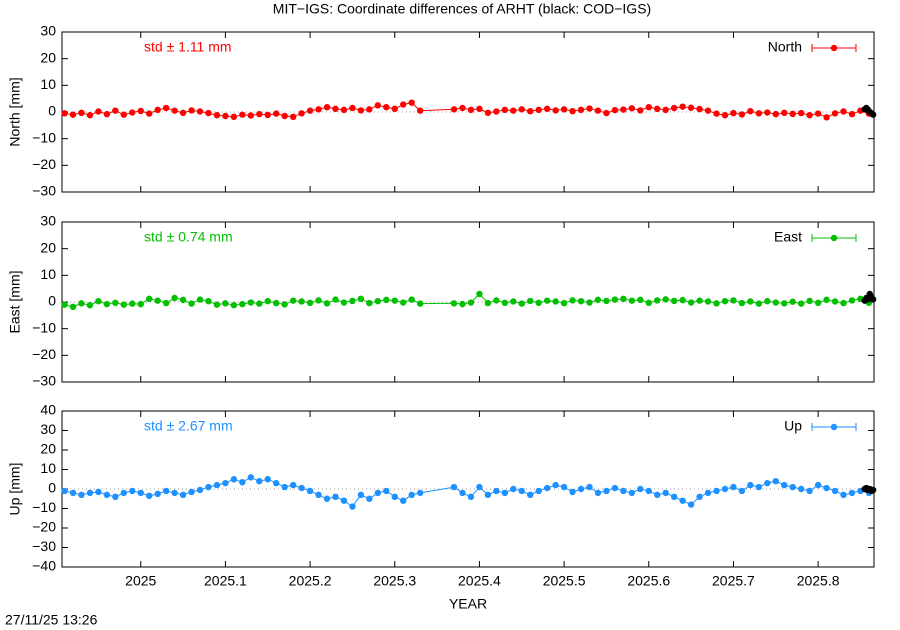 The width and height of the screenshot is (900, 630). What do you see at coordinates (48, 84) in the screenshot?
I see `y-tick-label: 10` at bounding box center [48, 84].